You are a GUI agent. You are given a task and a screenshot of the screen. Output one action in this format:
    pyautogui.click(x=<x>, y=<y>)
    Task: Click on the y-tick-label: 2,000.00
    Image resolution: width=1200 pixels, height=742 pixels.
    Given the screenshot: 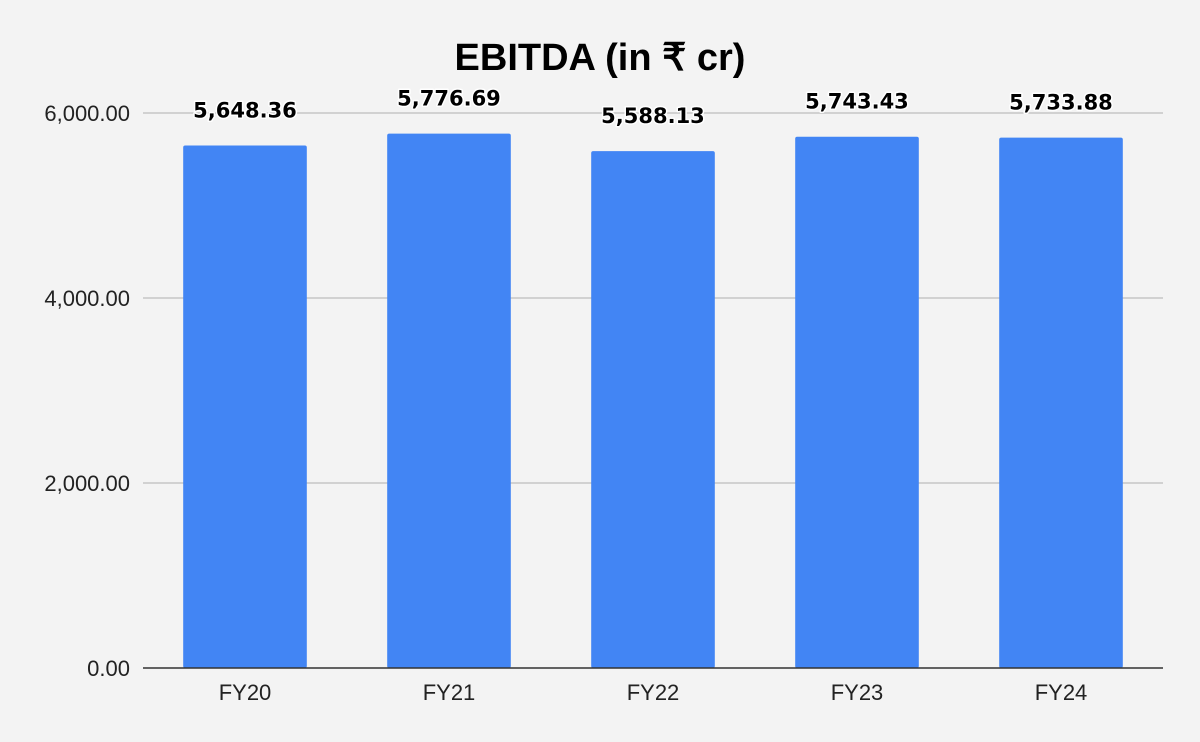 What is the action you would take?
    pyautogui.click(x=87, y=483)
    